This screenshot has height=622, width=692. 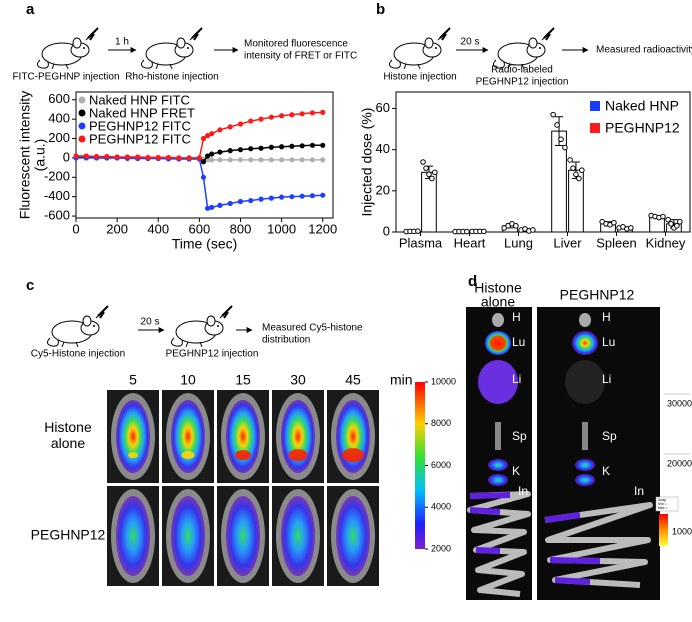 I want to click on row-label: PEGHNP12, so click(x=68, y=535).